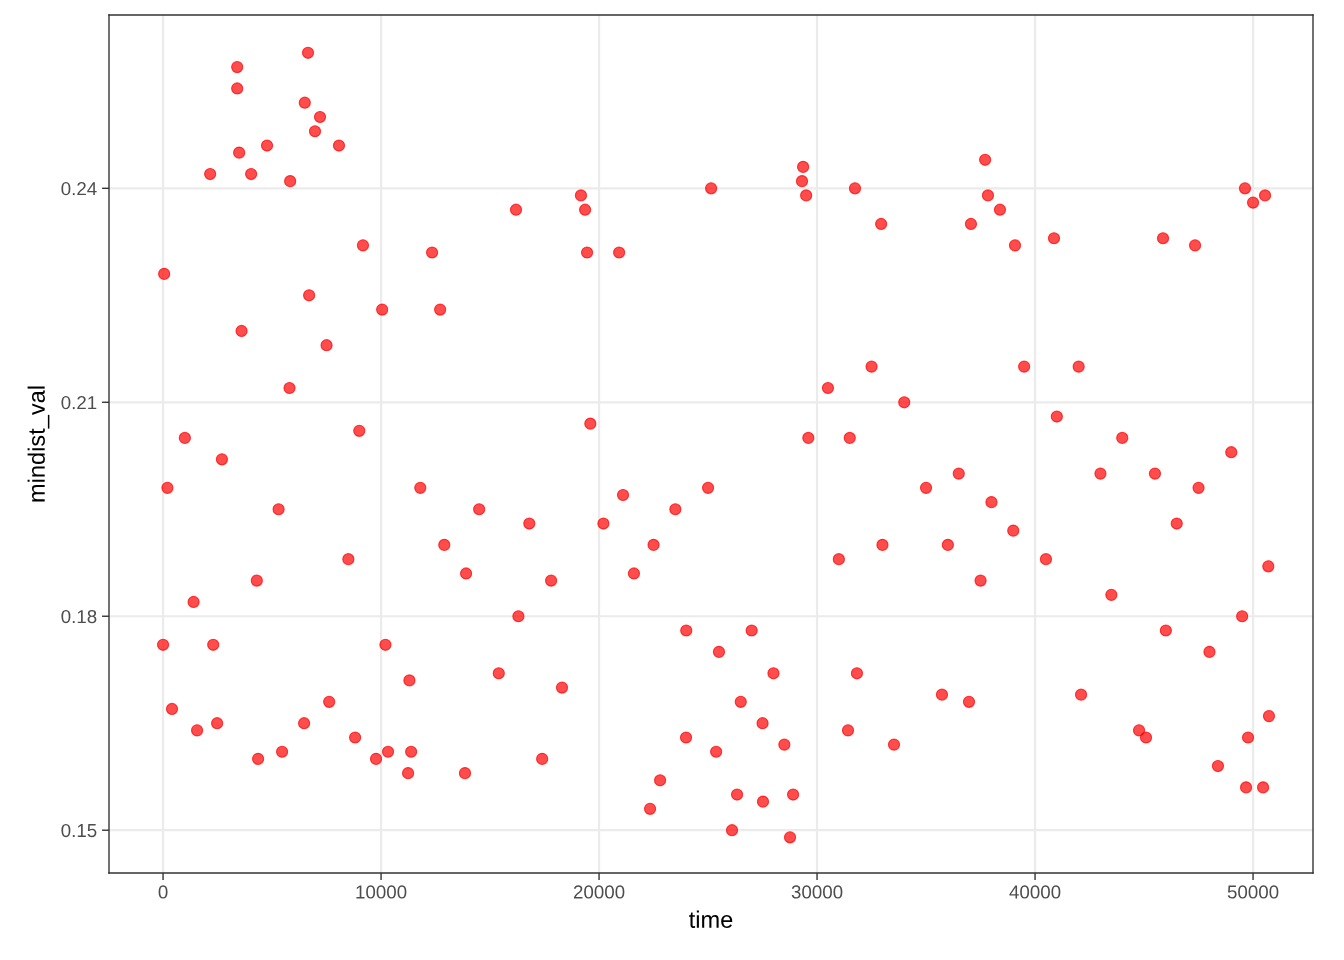 Image resolution: width=1344 pixels, height=960 pixels. What do you see at coordinates (38, 444) in the screenshot?
I see `y-axis-title: mindist_val` at bounding box center [38, 444].